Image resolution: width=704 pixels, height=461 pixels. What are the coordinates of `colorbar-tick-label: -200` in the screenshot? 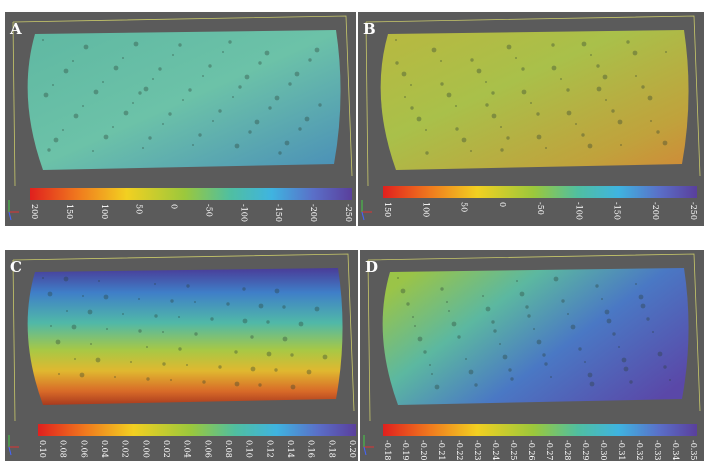 It's located at (655, 211).